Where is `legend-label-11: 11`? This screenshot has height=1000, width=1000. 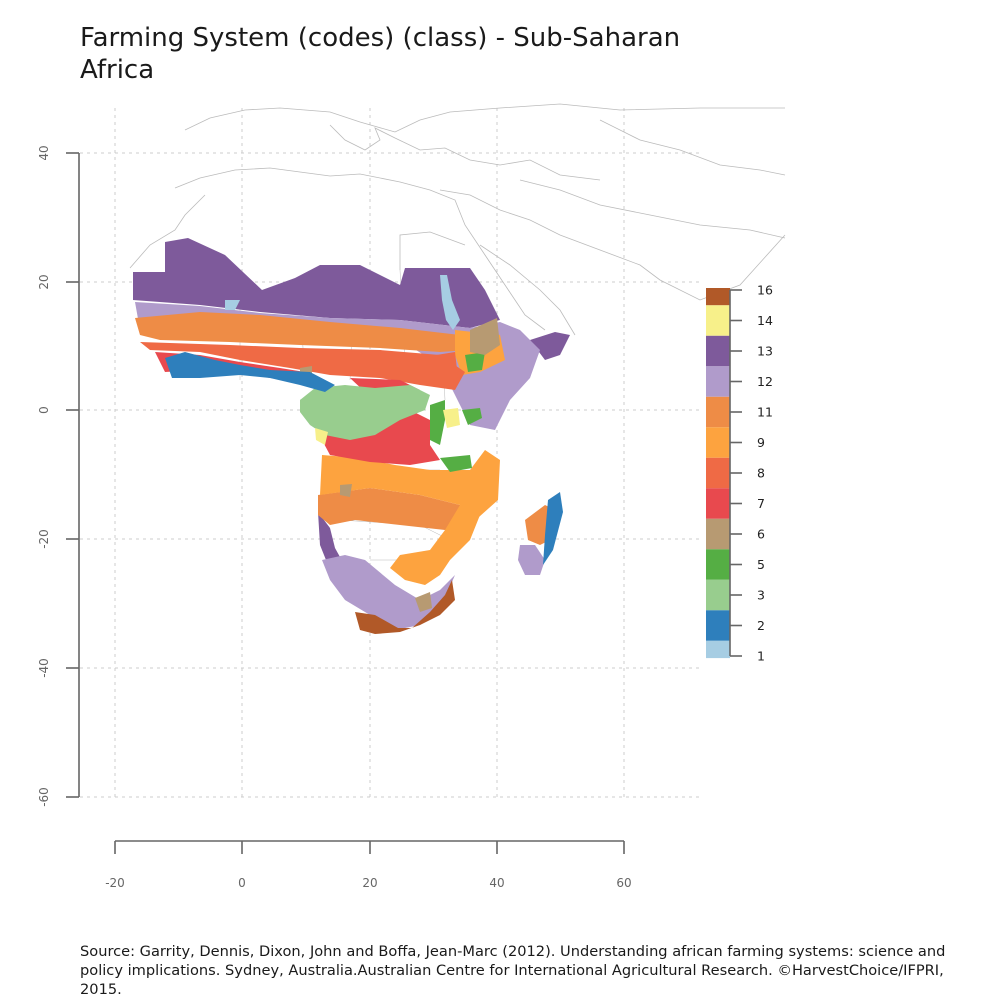
legend-label-11: 11 is located at coordinates (765, 412).